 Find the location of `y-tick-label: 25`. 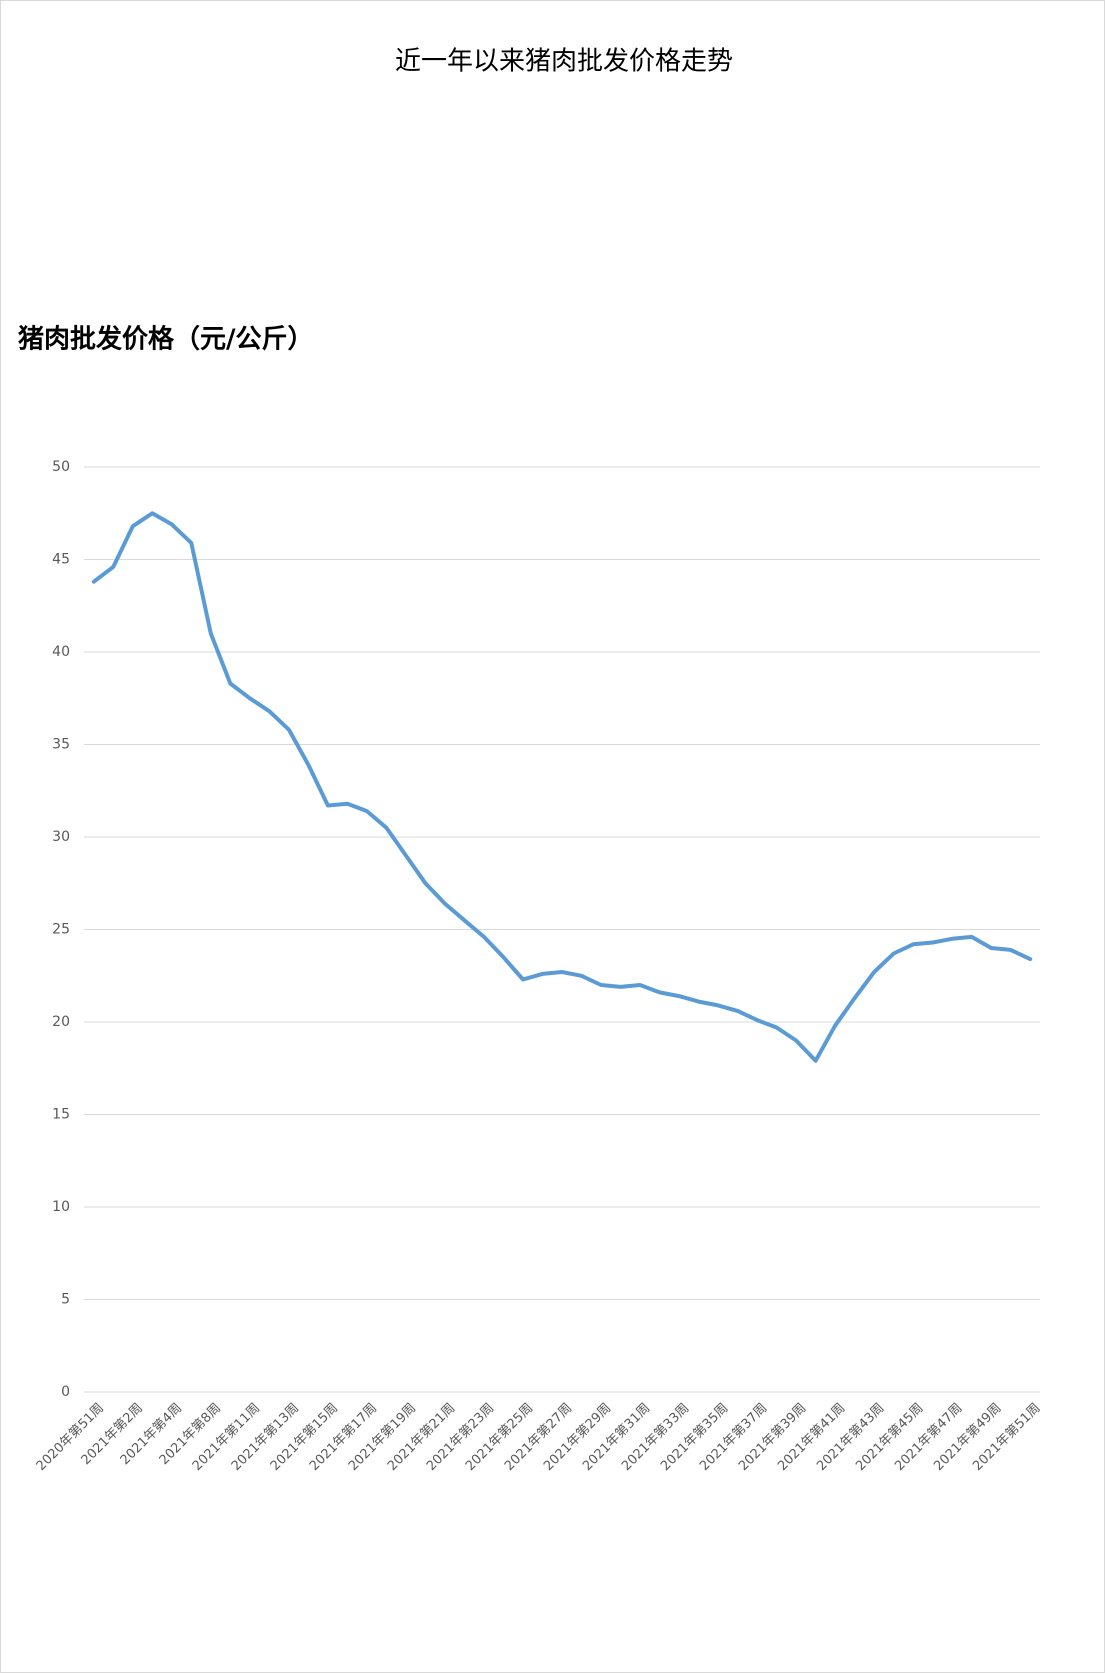

y-tick-label: 25 is located at coordinates (61, 930).